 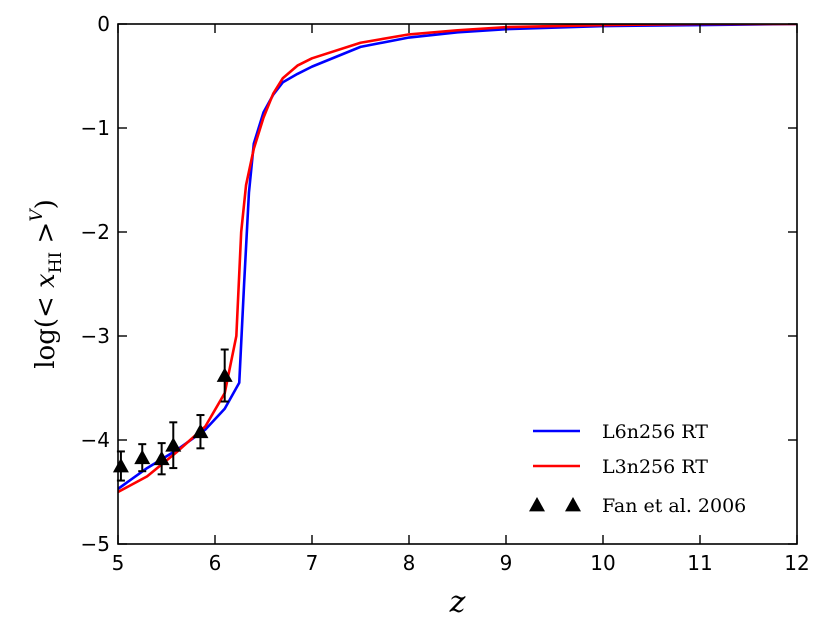 I want to click on x-axis-label: z, so click(x=457, y=602).